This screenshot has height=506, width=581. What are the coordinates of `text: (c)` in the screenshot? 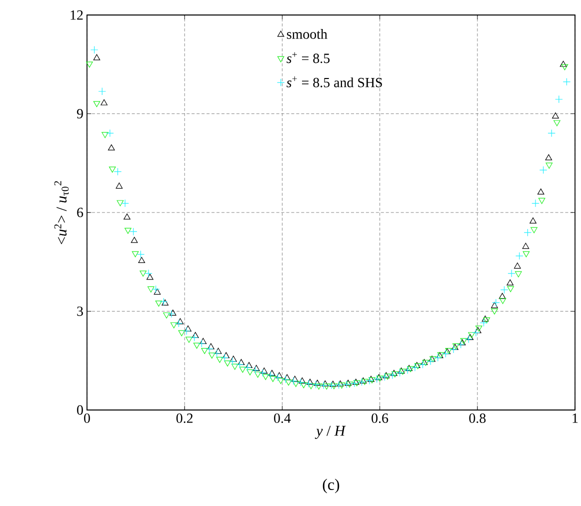 It's located at (331, 486).